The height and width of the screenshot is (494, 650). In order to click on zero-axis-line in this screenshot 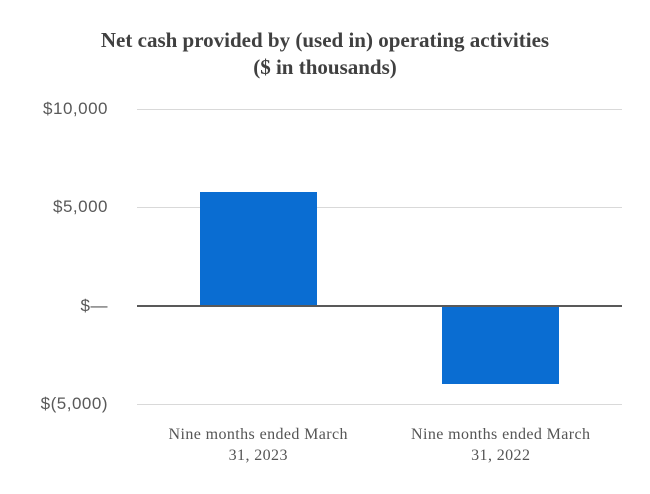, I will do `click(379, 305)`.